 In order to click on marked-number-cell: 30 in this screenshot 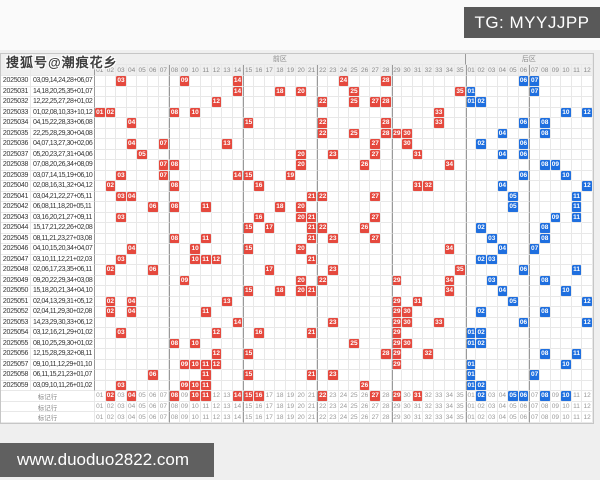, I will do `click(407, 418)`.